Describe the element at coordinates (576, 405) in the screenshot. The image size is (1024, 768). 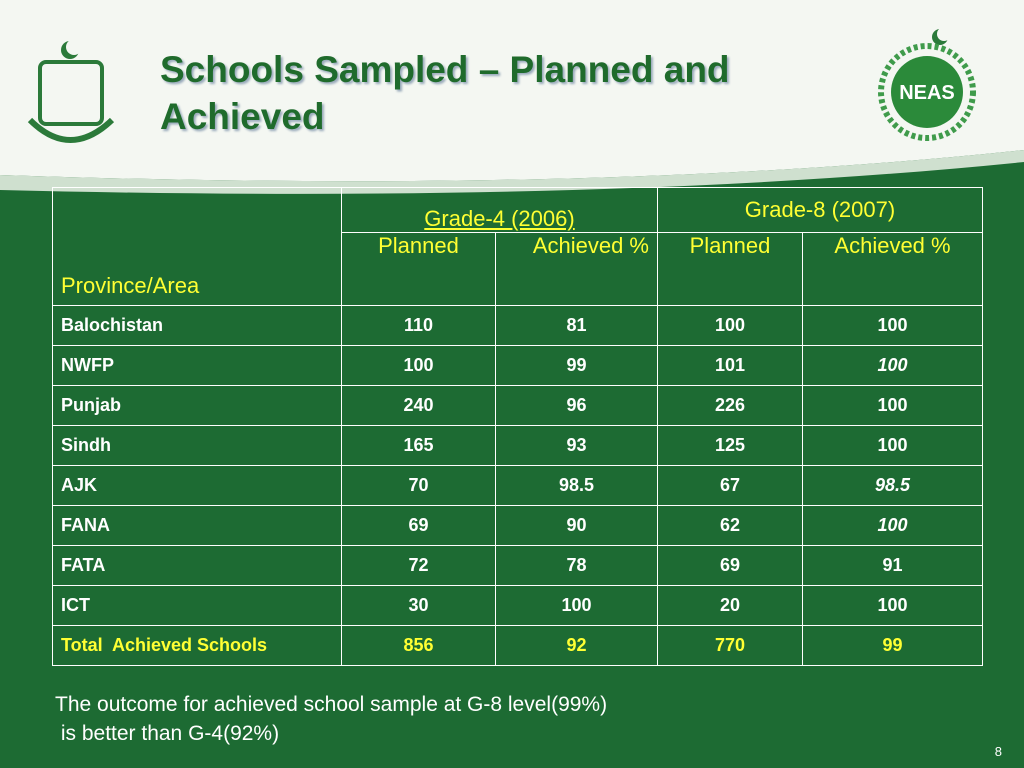
I see `table-cell: 96` at that location.